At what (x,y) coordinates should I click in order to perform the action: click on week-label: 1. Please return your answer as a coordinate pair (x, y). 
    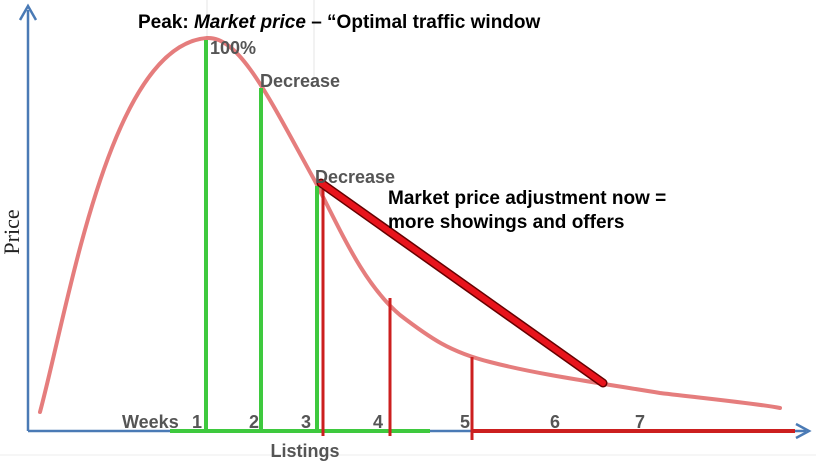
    Looking at the image, I should click on (197, 422).